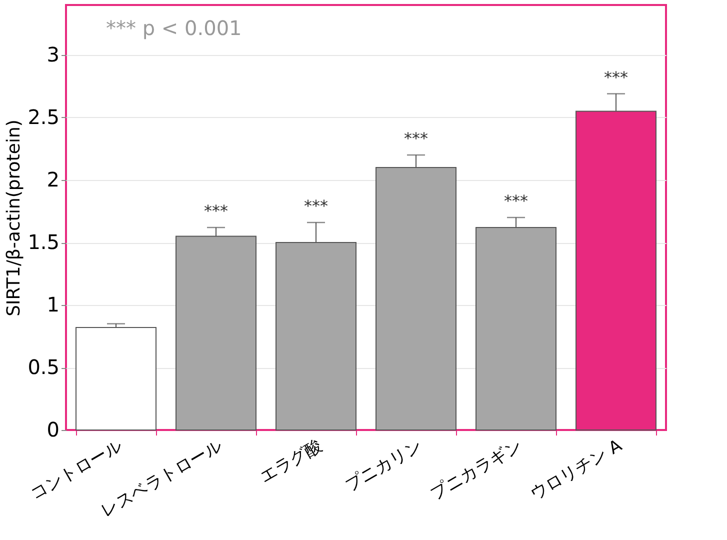  What do you see at coordinates (116, 378) in the screenshot?
I see `bar` at bounding box center [116, 378].